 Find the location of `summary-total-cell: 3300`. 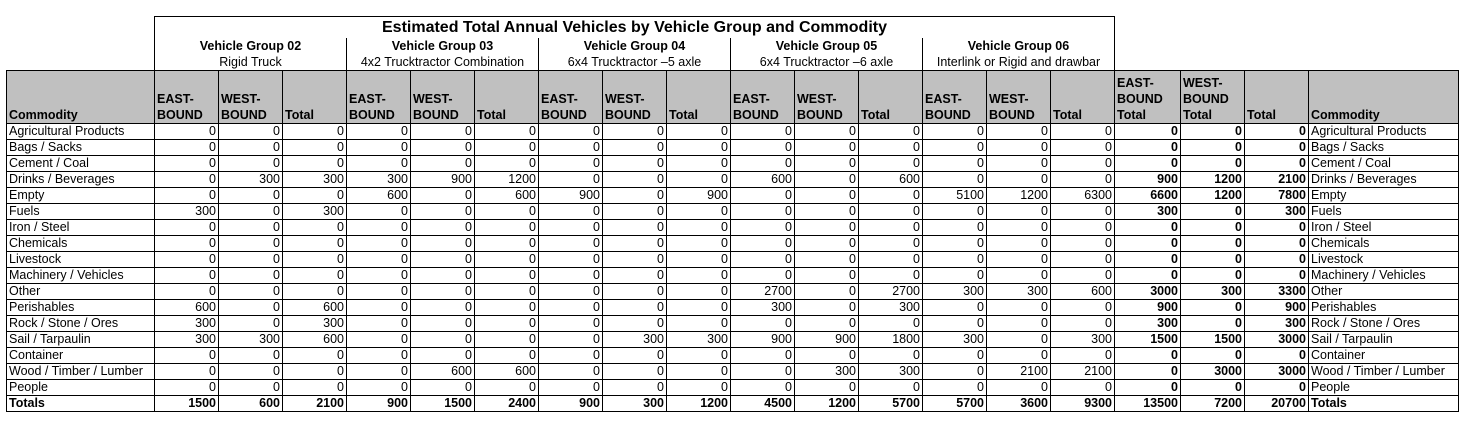

summary-total-cell: 3300 is located at coordinates (1276, 291).